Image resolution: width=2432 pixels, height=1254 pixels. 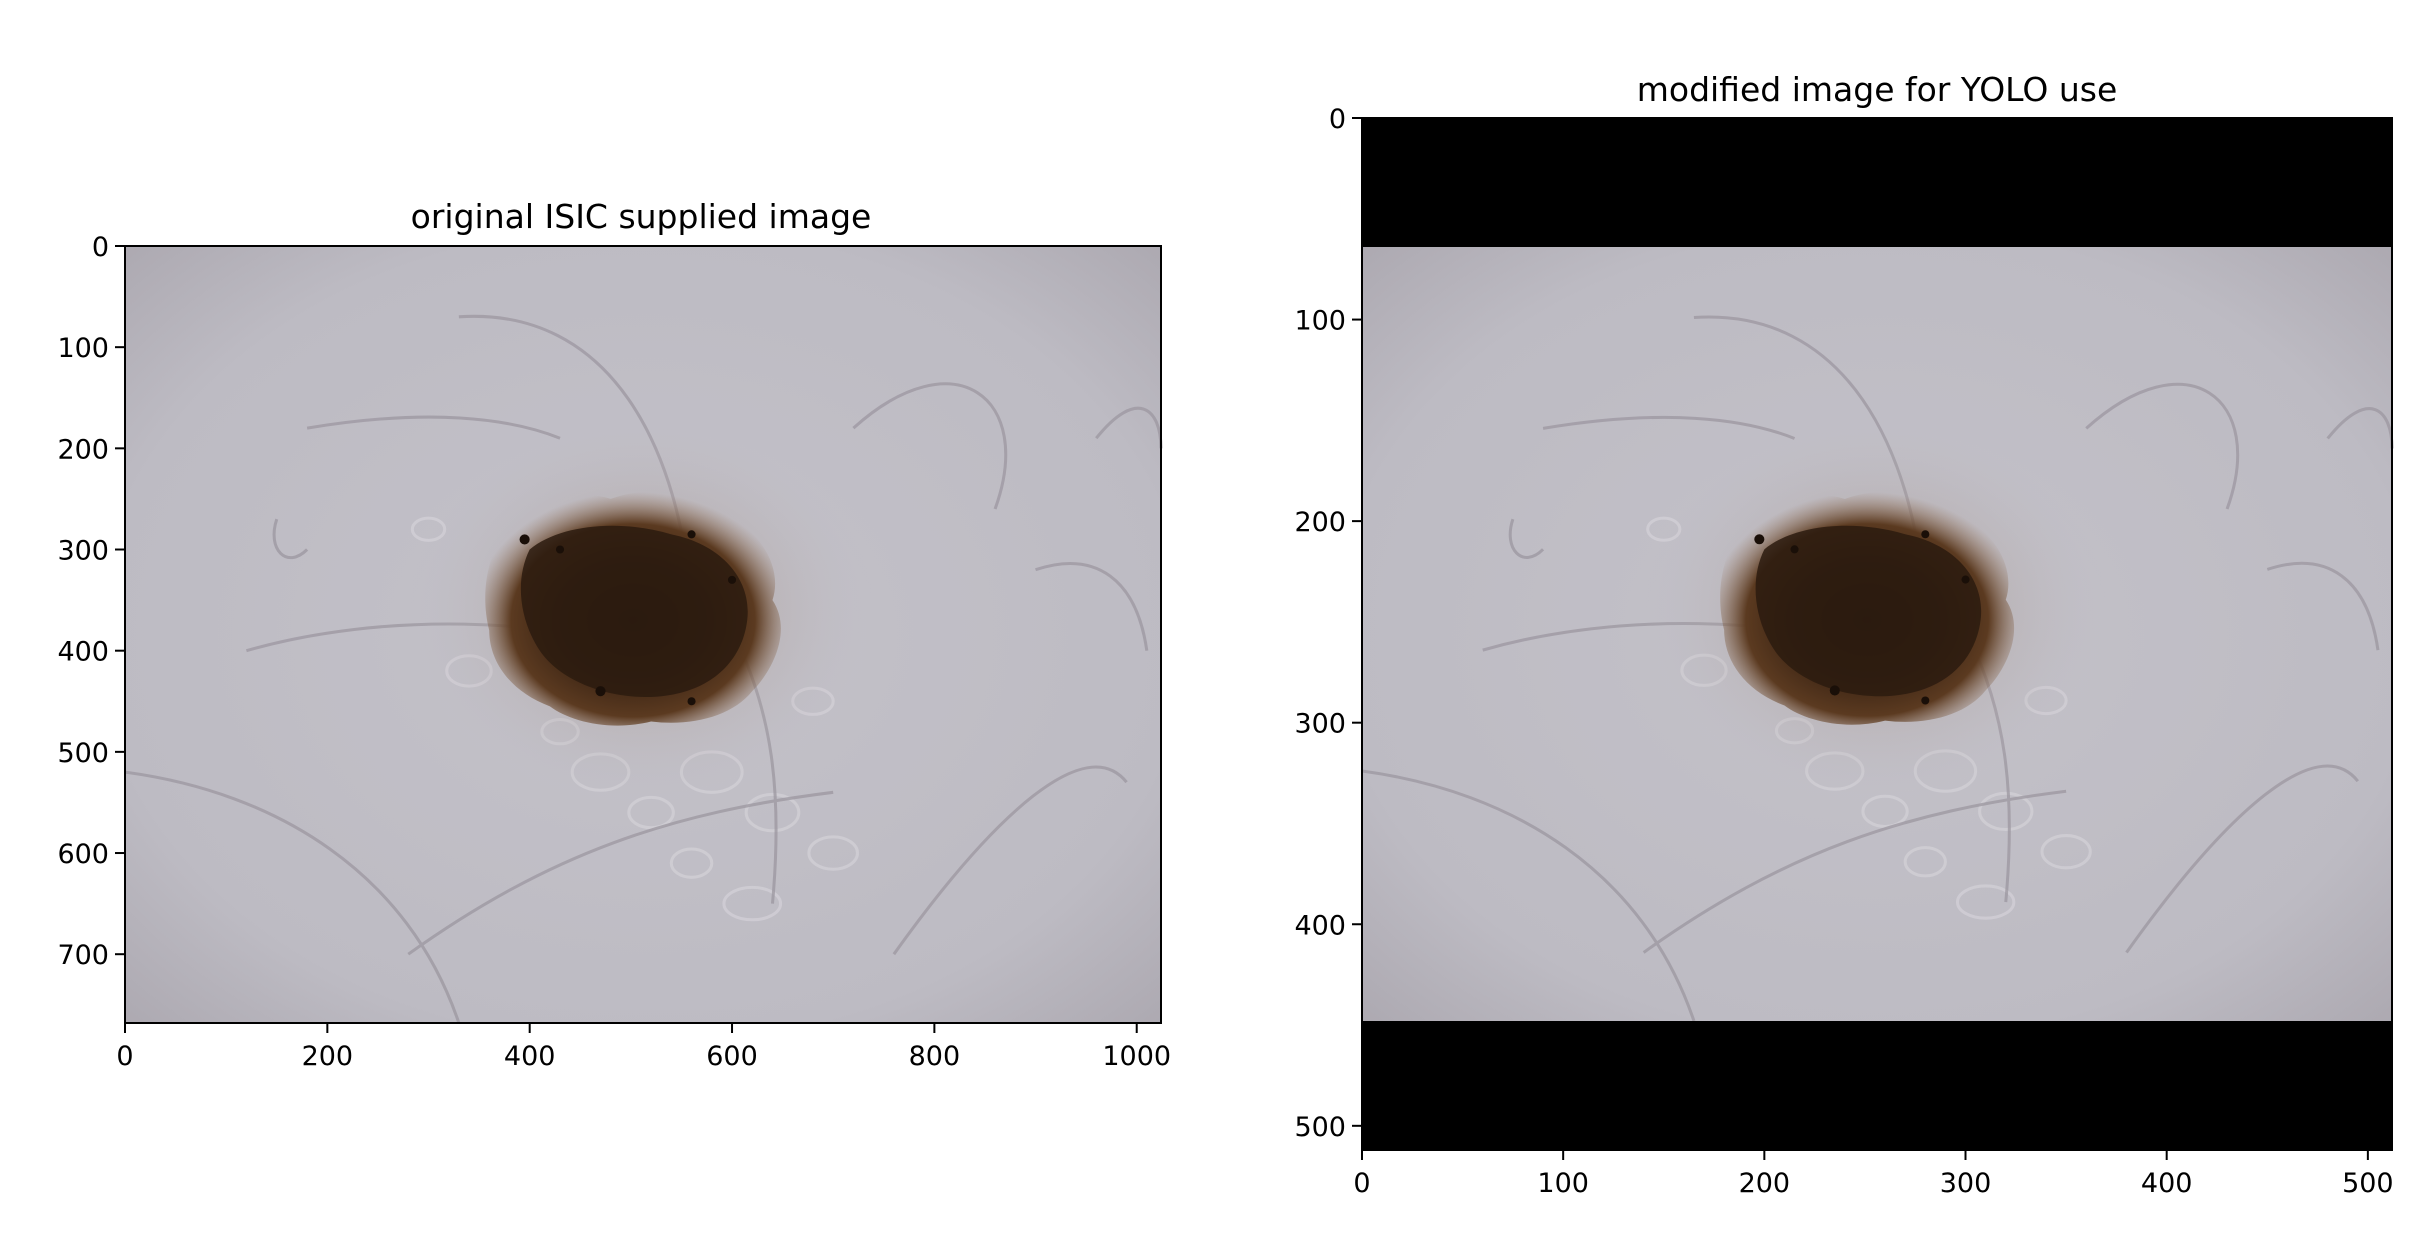 I want to click on original-y-tick-label: 300, so click(x=83, y=551).